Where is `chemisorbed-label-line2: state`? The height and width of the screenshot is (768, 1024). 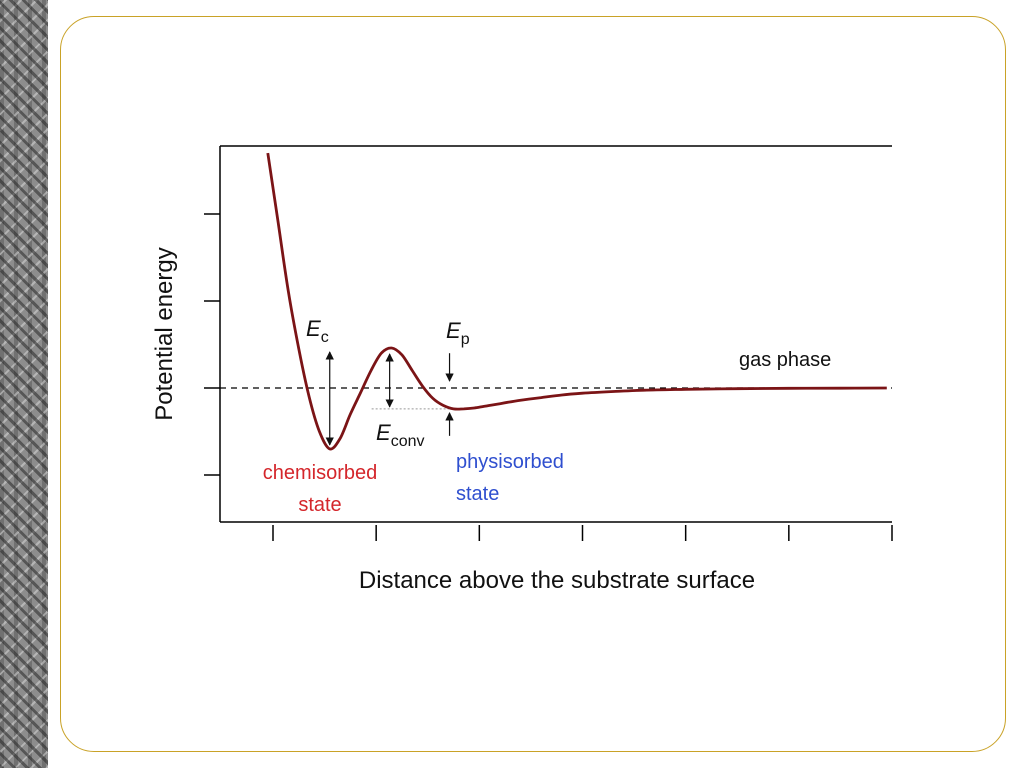
chemisorbed-label-line2: state is located at coordinates (319, 505).